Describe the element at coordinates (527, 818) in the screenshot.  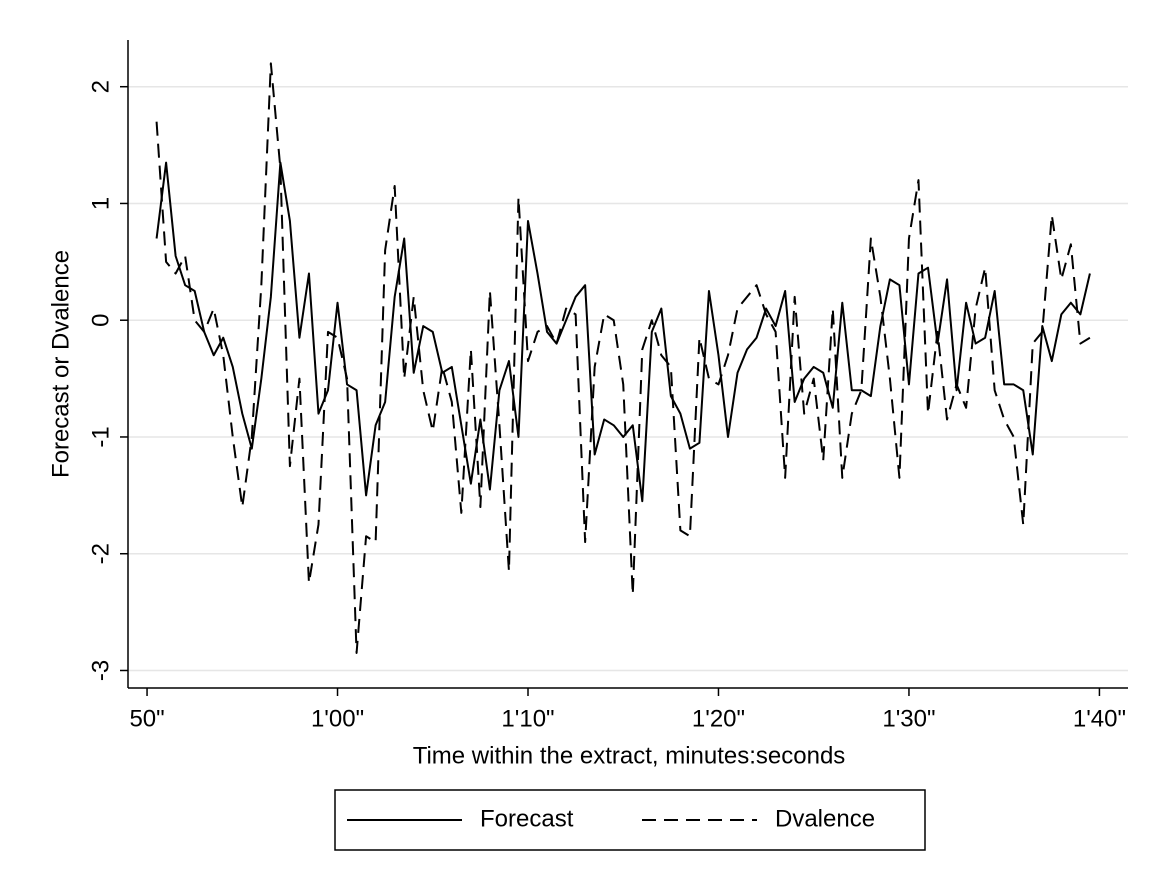
I see `legend-label: Forecast` at that location.